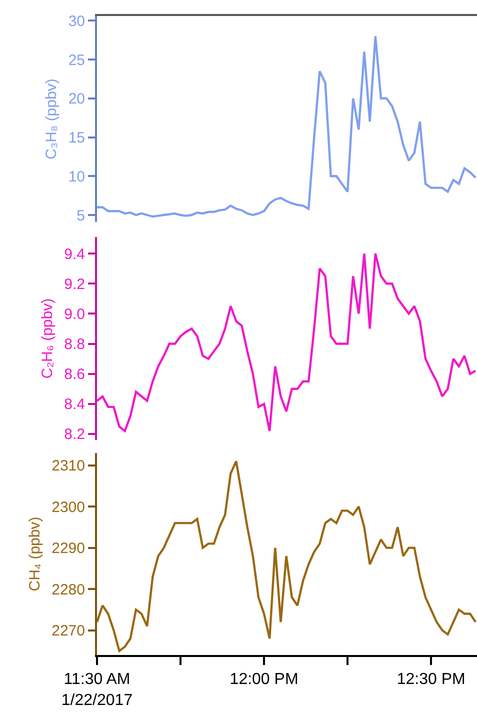 The height and width of the screenshot is (715, 477). Describe the element at coordinates (68, 589) in the screenshot. I see `y-tick-label: 2280` at that location.